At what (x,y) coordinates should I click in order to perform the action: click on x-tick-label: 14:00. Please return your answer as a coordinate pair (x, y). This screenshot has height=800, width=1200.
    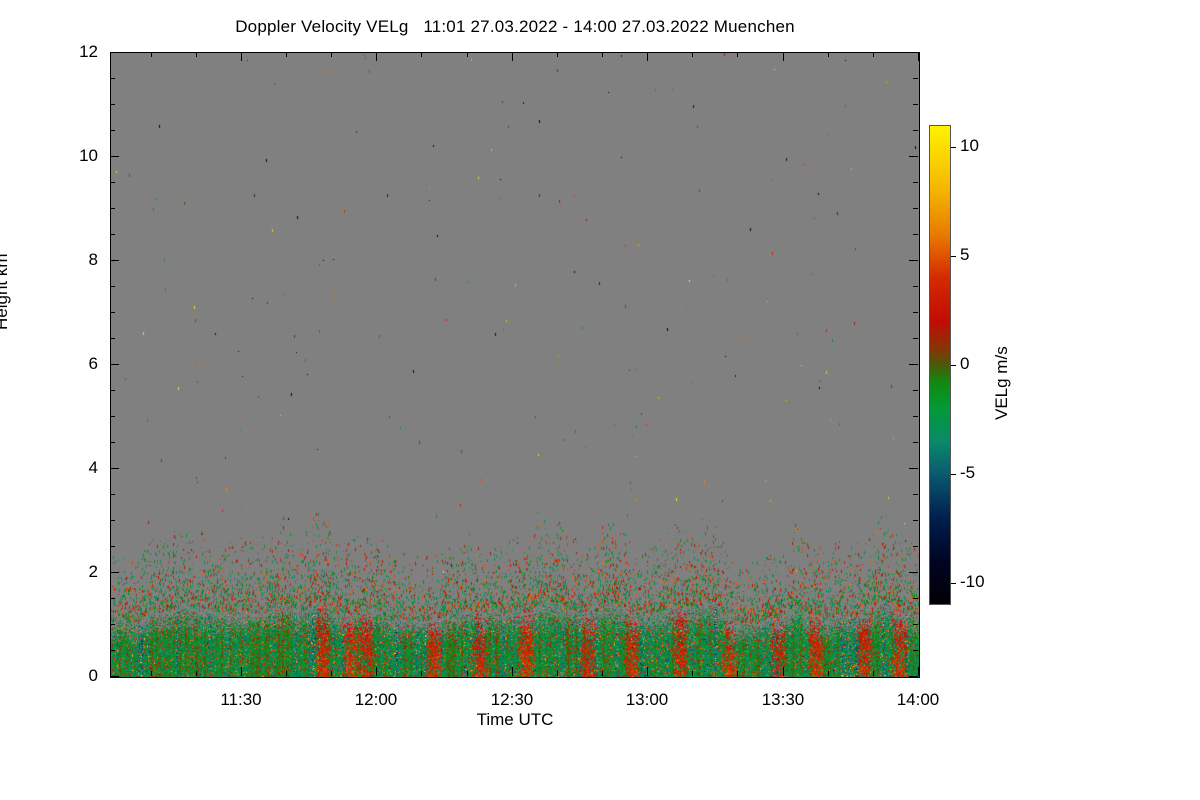
    Looking at the image, I should click on (918, 699).